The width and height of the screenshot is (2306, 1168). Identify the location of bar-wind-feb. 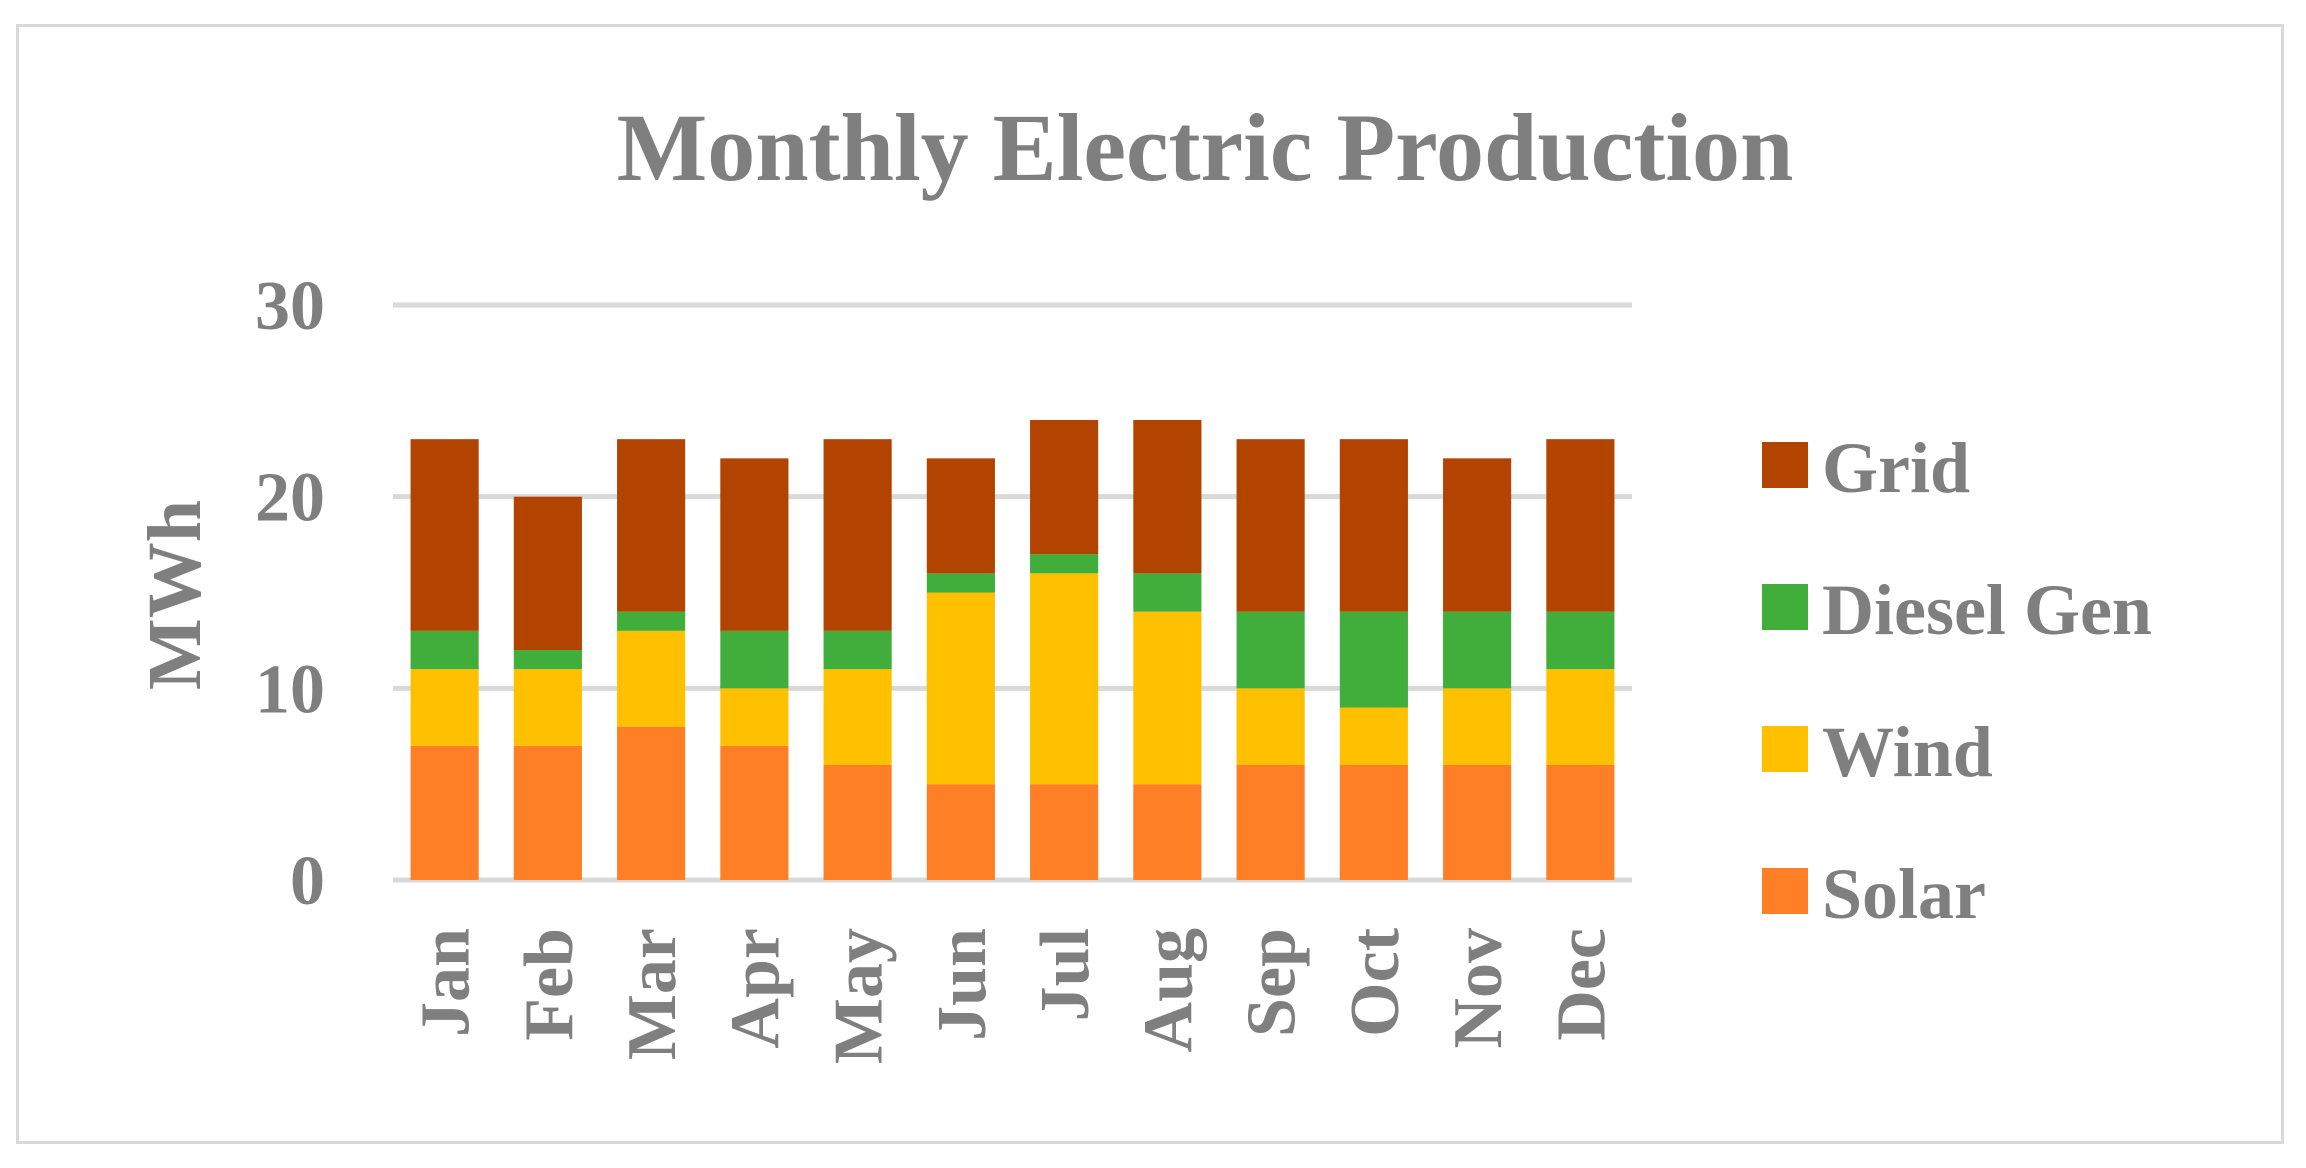
(547, 707).